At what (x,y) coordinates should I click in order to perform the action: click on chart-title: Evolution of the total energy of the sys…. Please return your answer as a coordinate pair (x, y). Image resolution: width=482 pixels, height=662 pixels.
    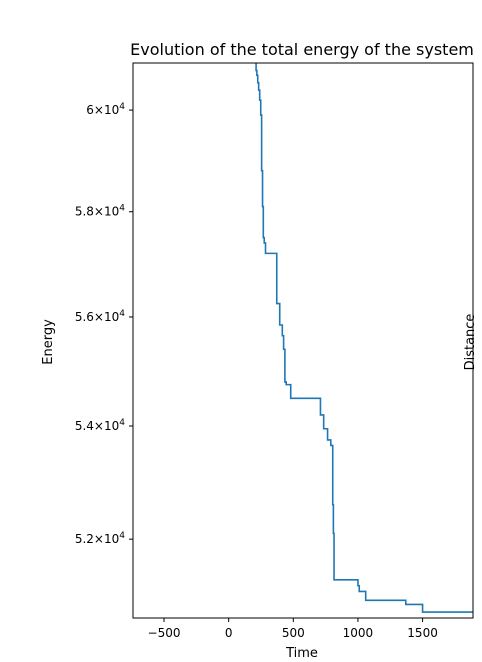
    Looking at the image, I should click on (302, 49).